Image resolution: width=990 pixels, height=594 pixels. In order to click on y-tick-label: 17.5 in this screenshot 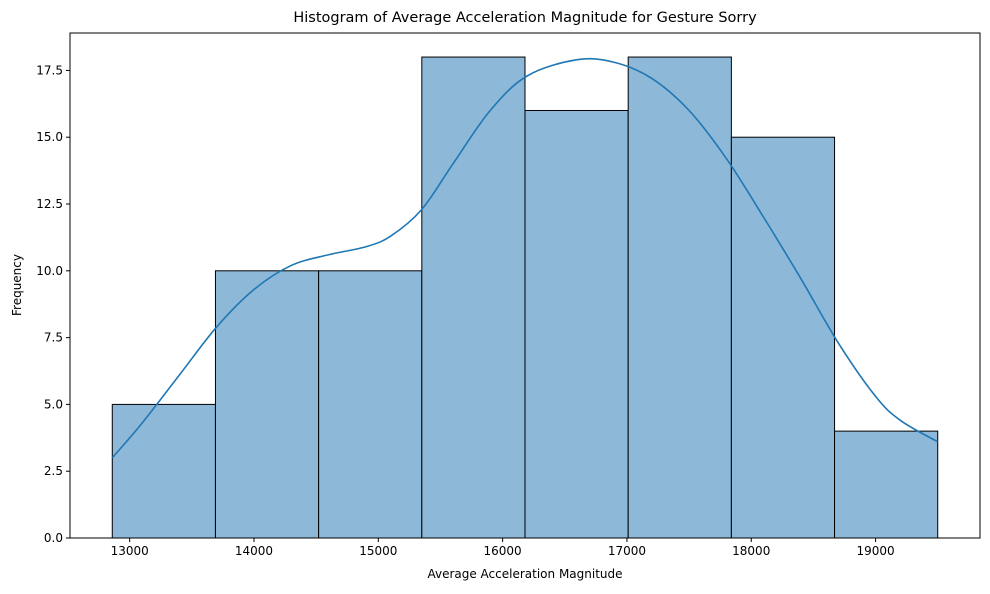, I will do `click(49, 70)`.